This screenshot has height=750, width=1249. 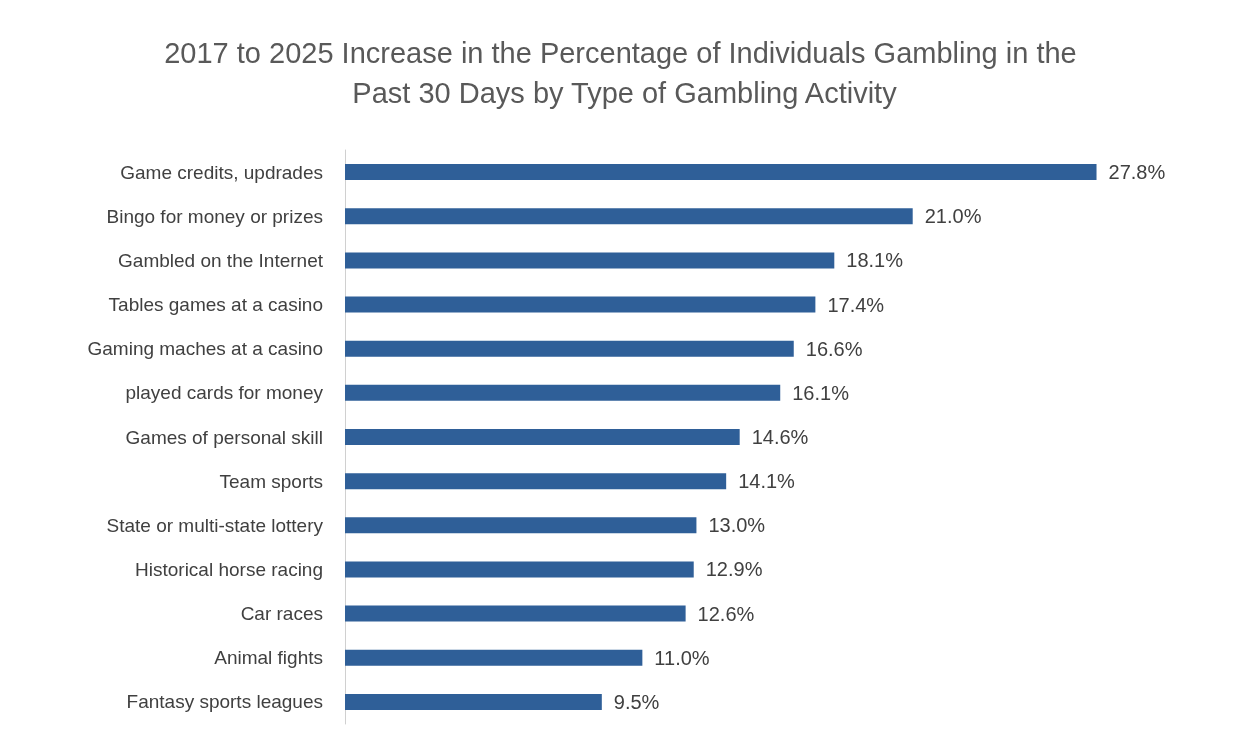 What do you see at coordinates (229, 569) in the screenshot?
I see `y-tick-label: Historical horse racing` at bounding box center [229, 569].